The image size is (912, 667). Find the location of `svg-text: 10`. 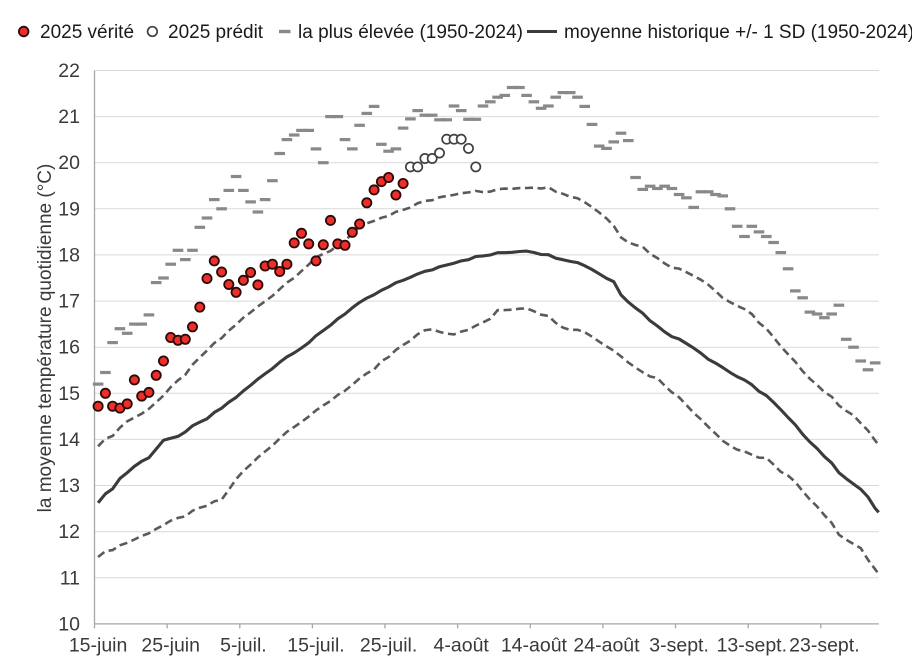

svg-text: 10 is located at coordinates (69, 624).